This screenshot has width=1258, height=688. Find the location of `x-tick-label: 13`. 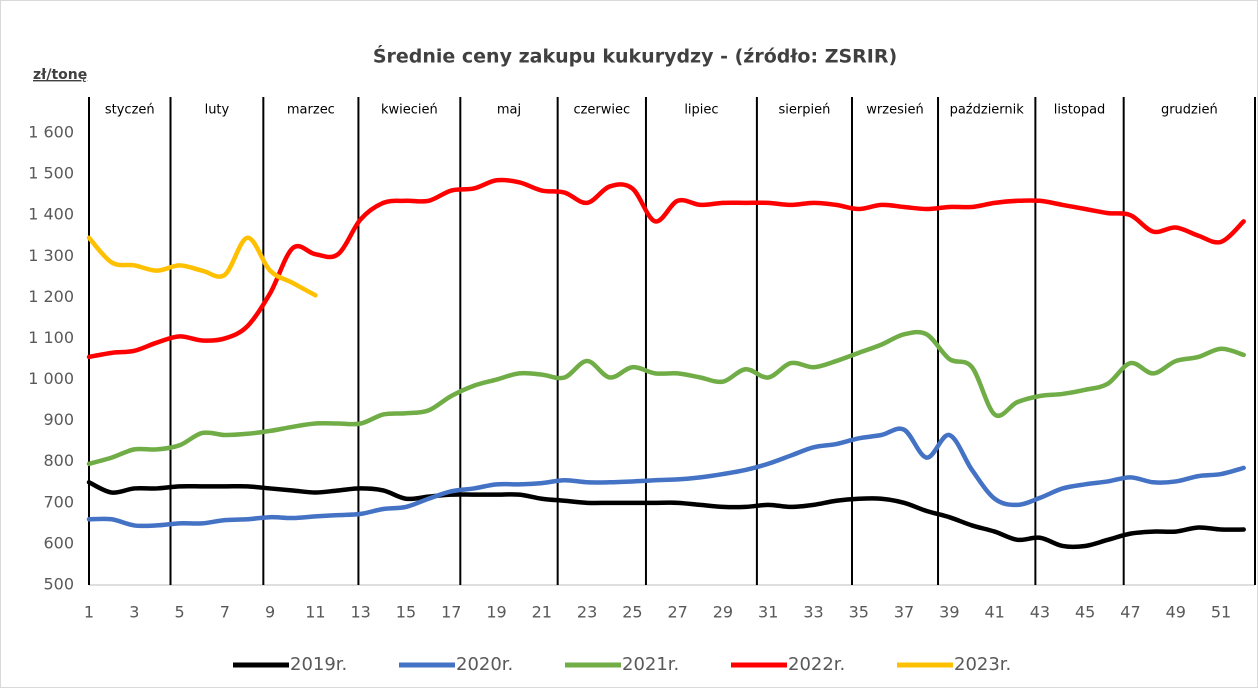

x-tick-label: 13 is located at coordinates (361, 612).